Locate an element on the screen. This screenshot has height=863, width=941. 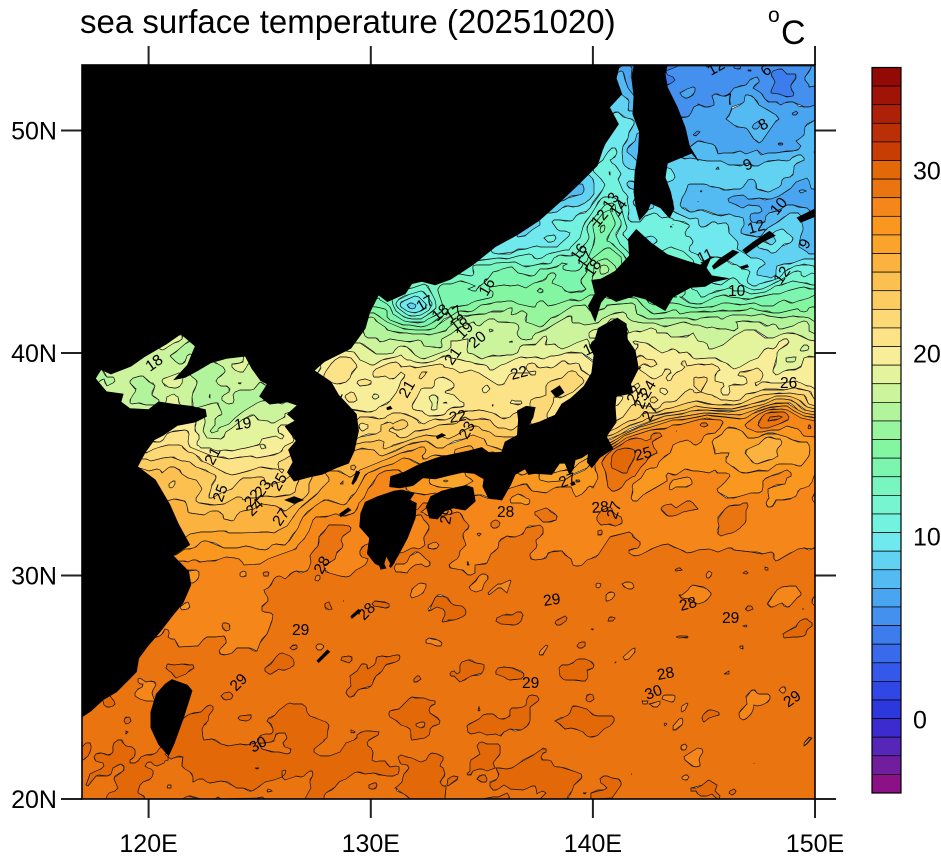
svg-text: 0 is located at coordinates (920, 721).